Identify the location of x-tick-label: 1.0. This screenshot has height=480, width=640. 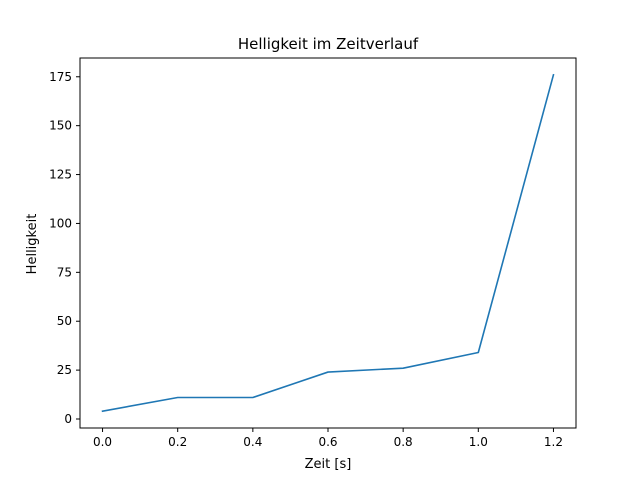
(478, 442).